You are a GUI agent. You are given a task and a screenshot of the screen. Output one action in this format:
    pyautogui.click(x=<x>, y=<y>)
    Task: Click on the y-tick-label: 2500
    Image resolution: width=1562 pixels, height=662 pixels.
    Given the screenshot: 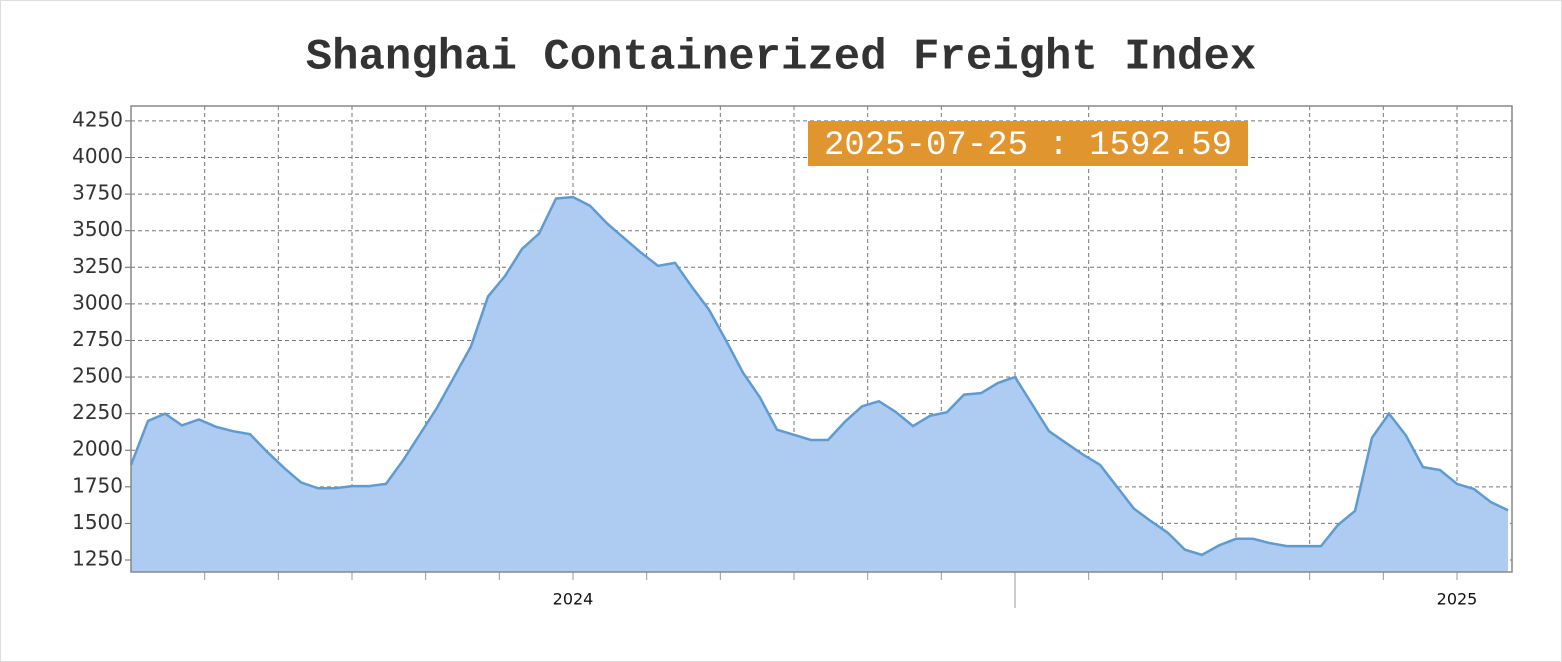 What is the action you would take?
    pyautogui.click(x=97, y=376)
    